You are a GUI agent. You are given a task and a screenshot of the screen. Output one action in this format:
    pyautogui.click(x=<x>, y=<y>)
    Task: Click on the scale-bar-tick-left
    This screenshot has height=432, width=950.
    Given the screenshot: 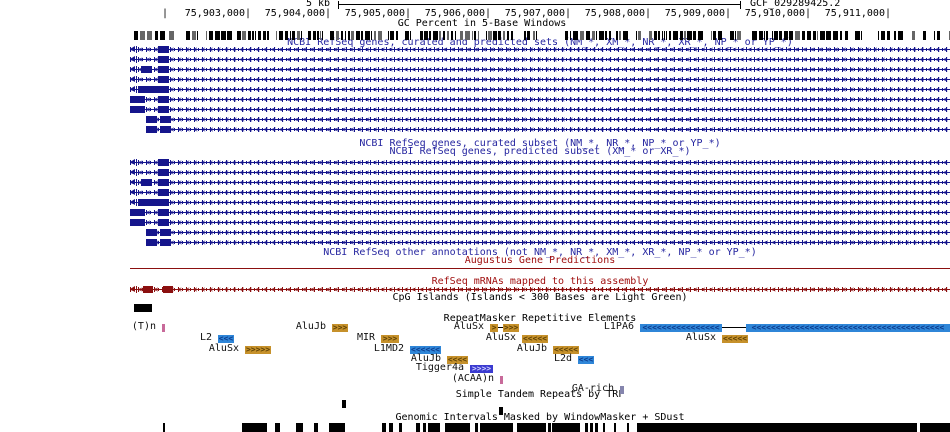 What is the action you would take?
    pyautogui.click(x=338, y=5)
    